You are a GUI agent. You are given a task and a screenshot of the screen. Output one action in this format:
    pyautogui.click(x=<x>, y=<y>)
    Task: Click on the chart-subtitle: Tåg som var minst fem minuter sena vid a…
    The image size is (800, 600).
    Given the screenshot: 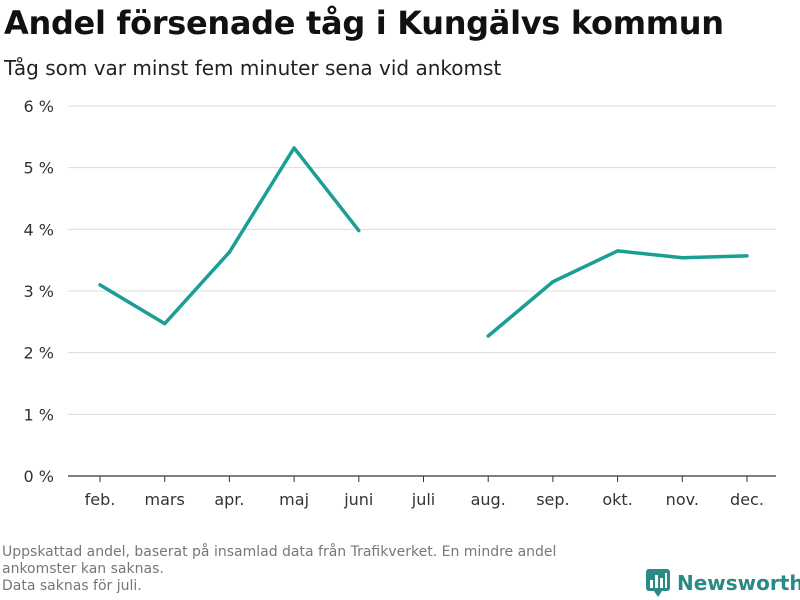 What is the action you would take?
    pyautogui.click(x=253, y=68)
    